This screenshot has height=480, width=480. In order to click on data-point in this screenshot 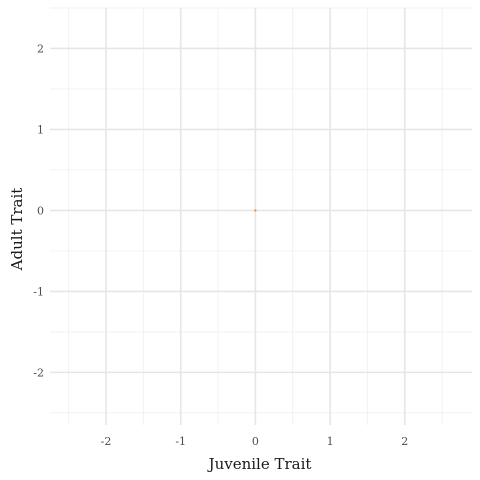, I will do `click(255, 210)`.